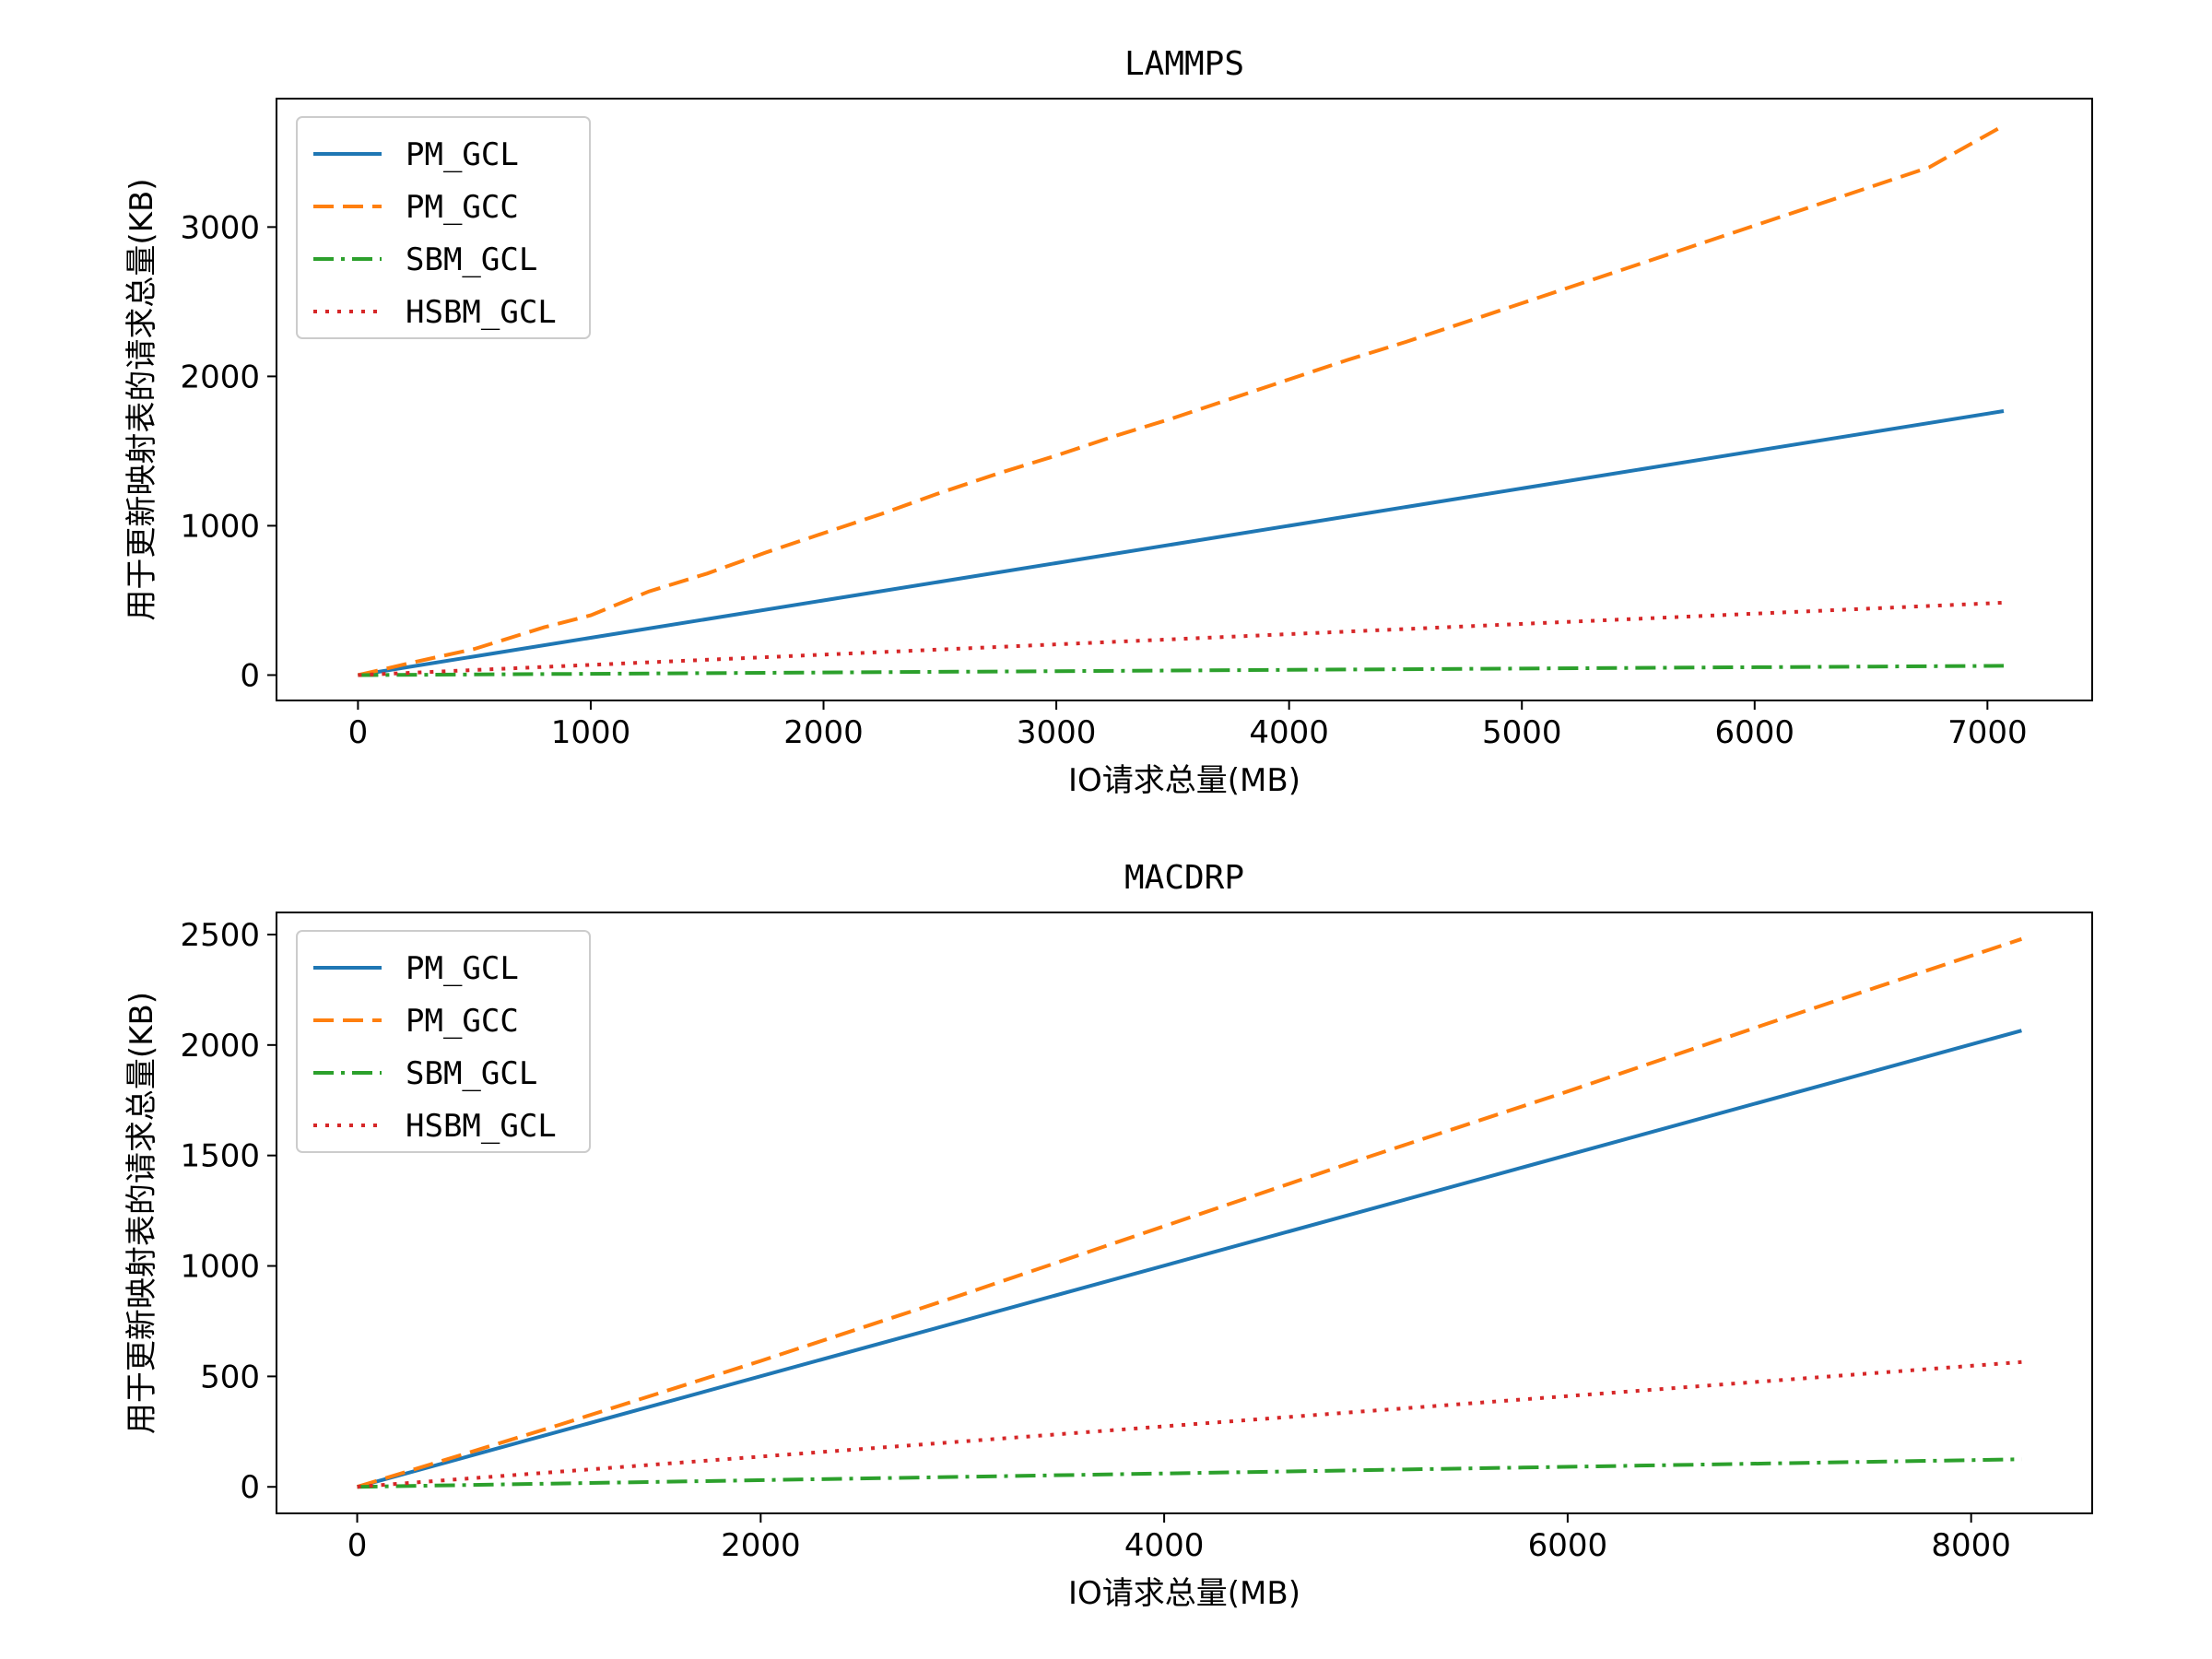 The height and width of the screenshot is (1659, 2212). What do you see at coordinates (1971, 1545) in the screenshot?
I see `x-tick-label: 8000` at bounding box center [1971, 1545].